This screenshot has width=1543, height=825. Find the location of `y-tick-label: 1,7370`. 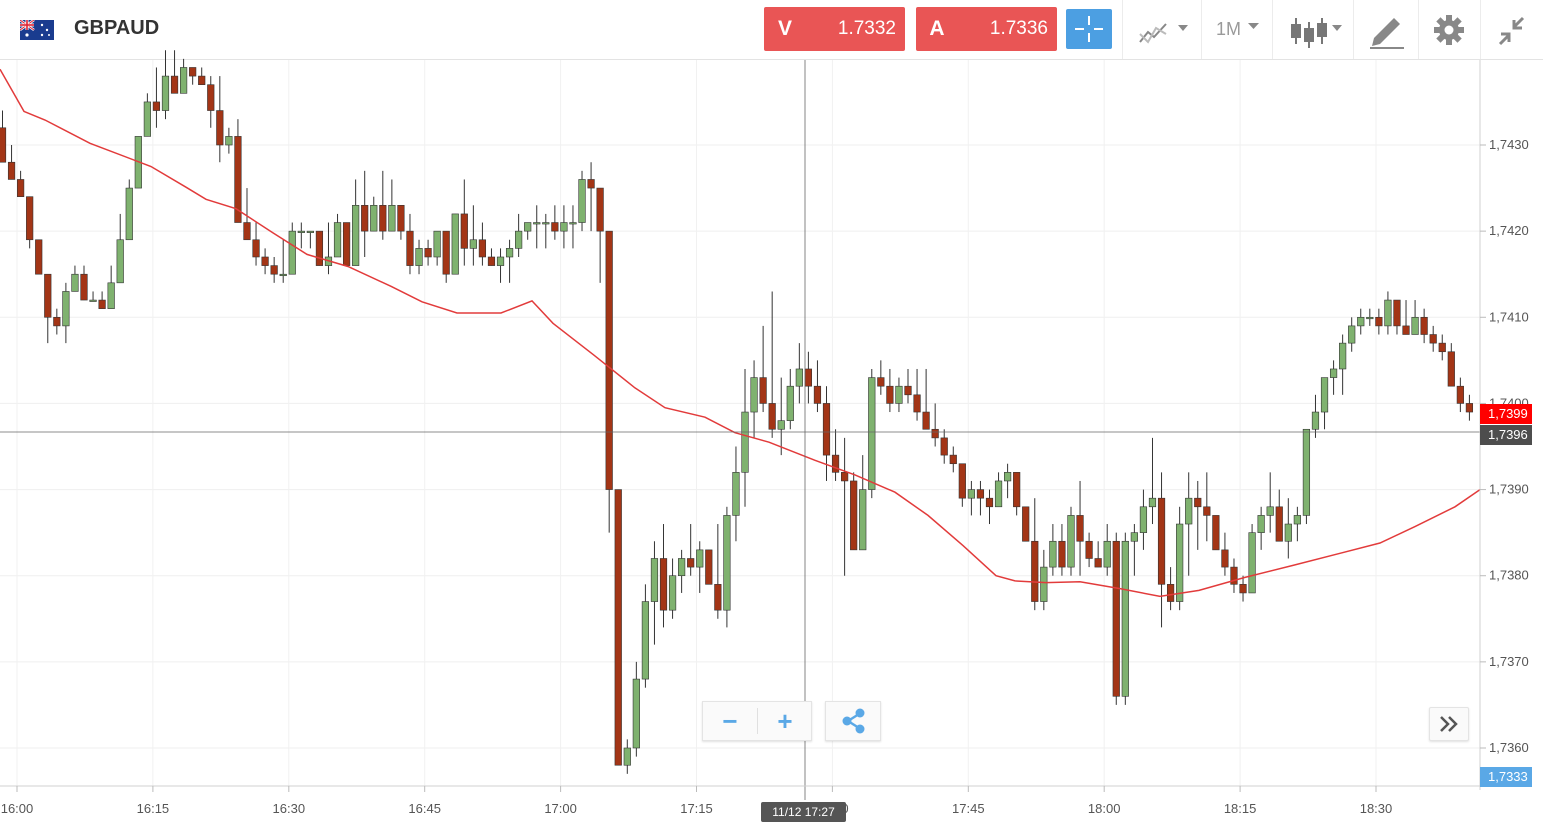

y-tick-label: 1,7370 is located at coordinates (1509, 661).